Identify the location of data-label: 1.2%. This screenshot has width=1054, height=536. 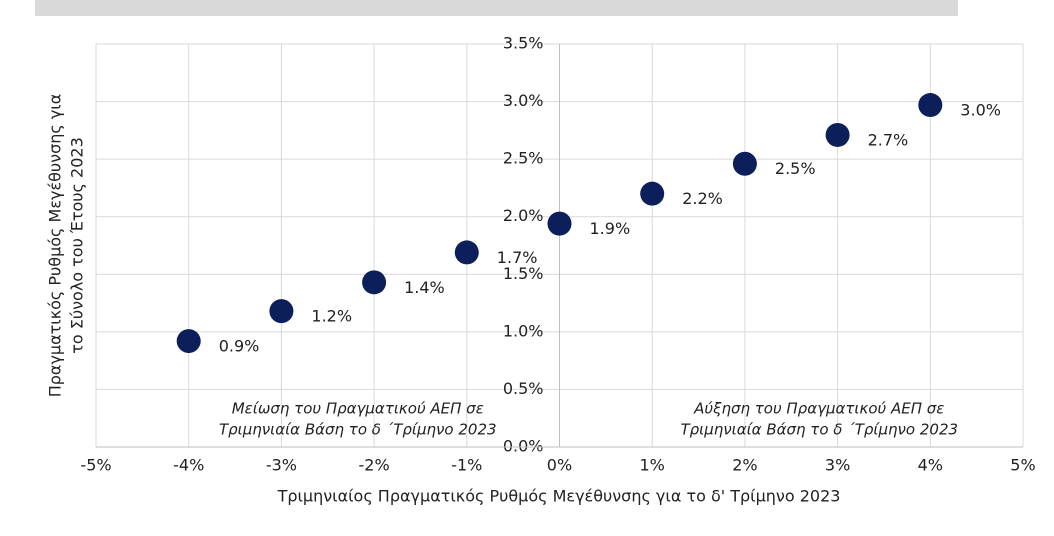
(331, 316).